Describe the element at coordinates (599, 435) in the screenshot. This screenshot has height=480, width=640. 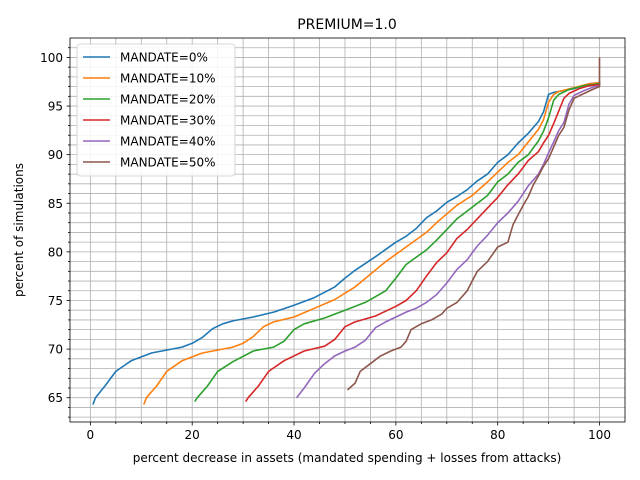
I see `x-tick-label: 100` at that location.